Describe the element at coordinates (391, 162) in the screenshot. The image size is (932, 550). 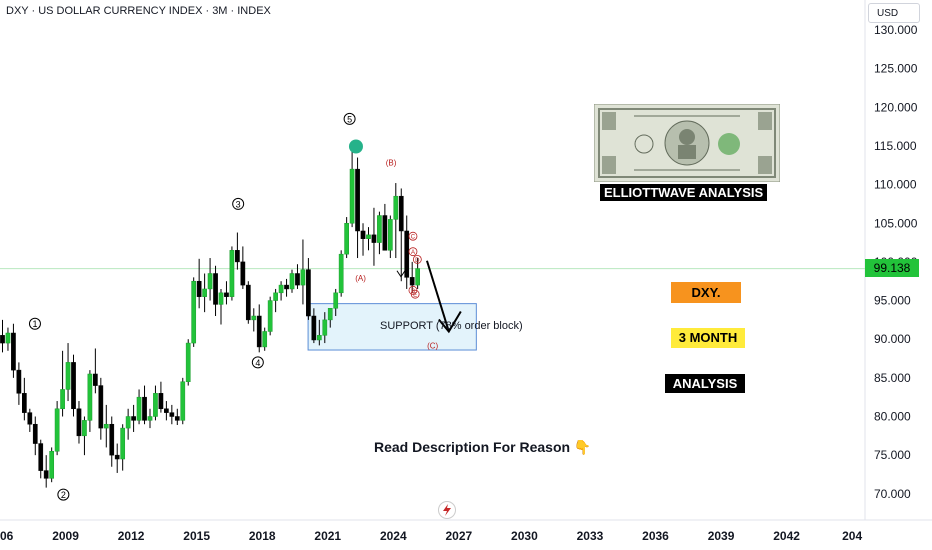
I see `subwave-label: (B)` at that location.